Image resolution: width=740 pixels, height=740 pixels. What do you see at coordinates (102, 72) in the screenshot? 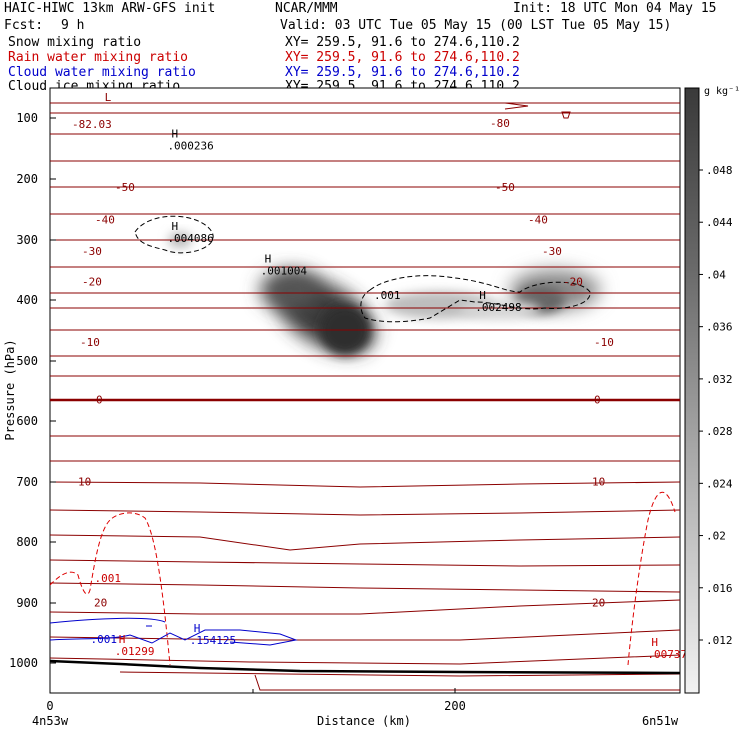
I see `field-cloudwater-name: Cloud water mixing ratio` at bounding box center [102, 72].